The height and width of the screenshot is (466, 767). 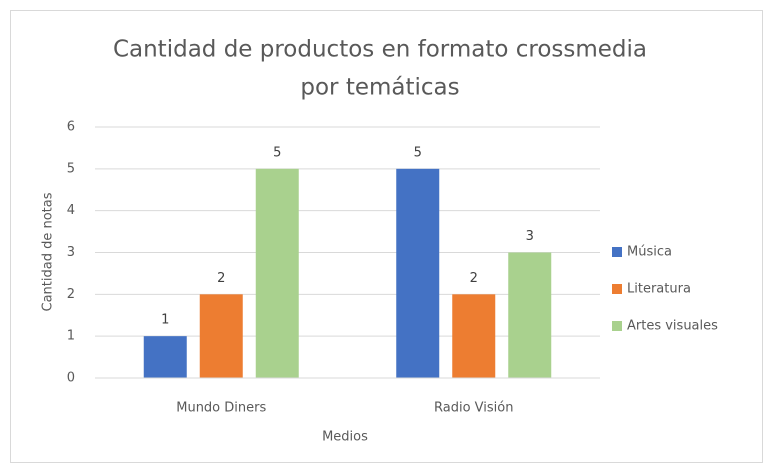 I want to click on y-tick-label: 4, so click(x=71, y=210).